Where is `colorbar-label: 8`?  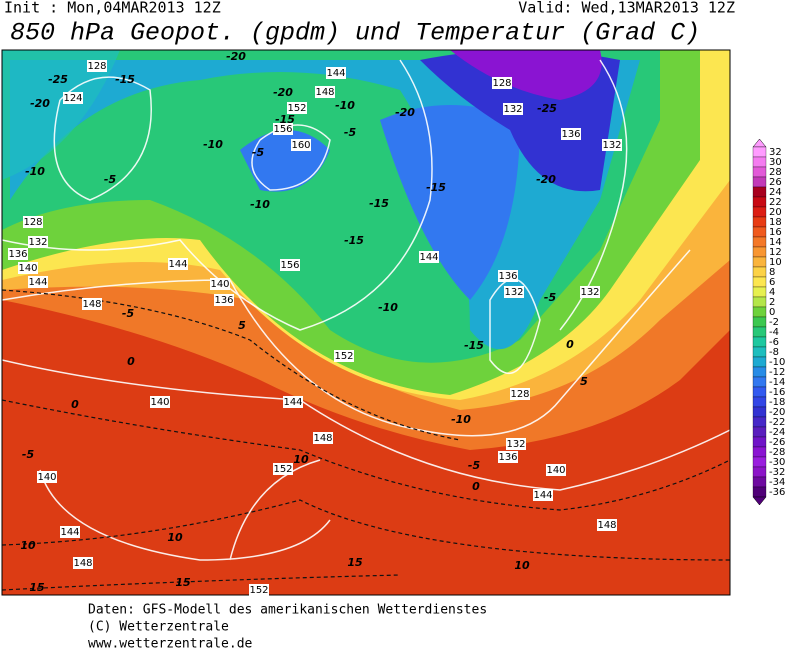 colorbar-label: 8 is located at coordinates (772, 272).